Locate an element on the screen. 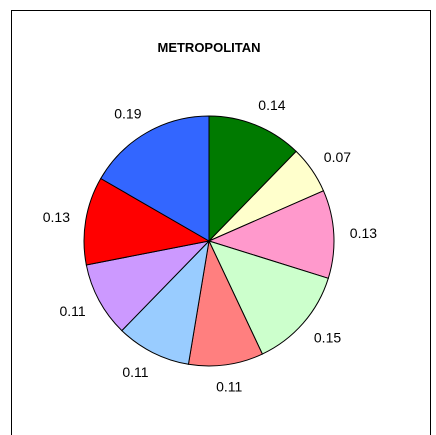 This screenshot has height=435, width=436. pie-label-9: 0.19 is located at coordinates (127, 114).